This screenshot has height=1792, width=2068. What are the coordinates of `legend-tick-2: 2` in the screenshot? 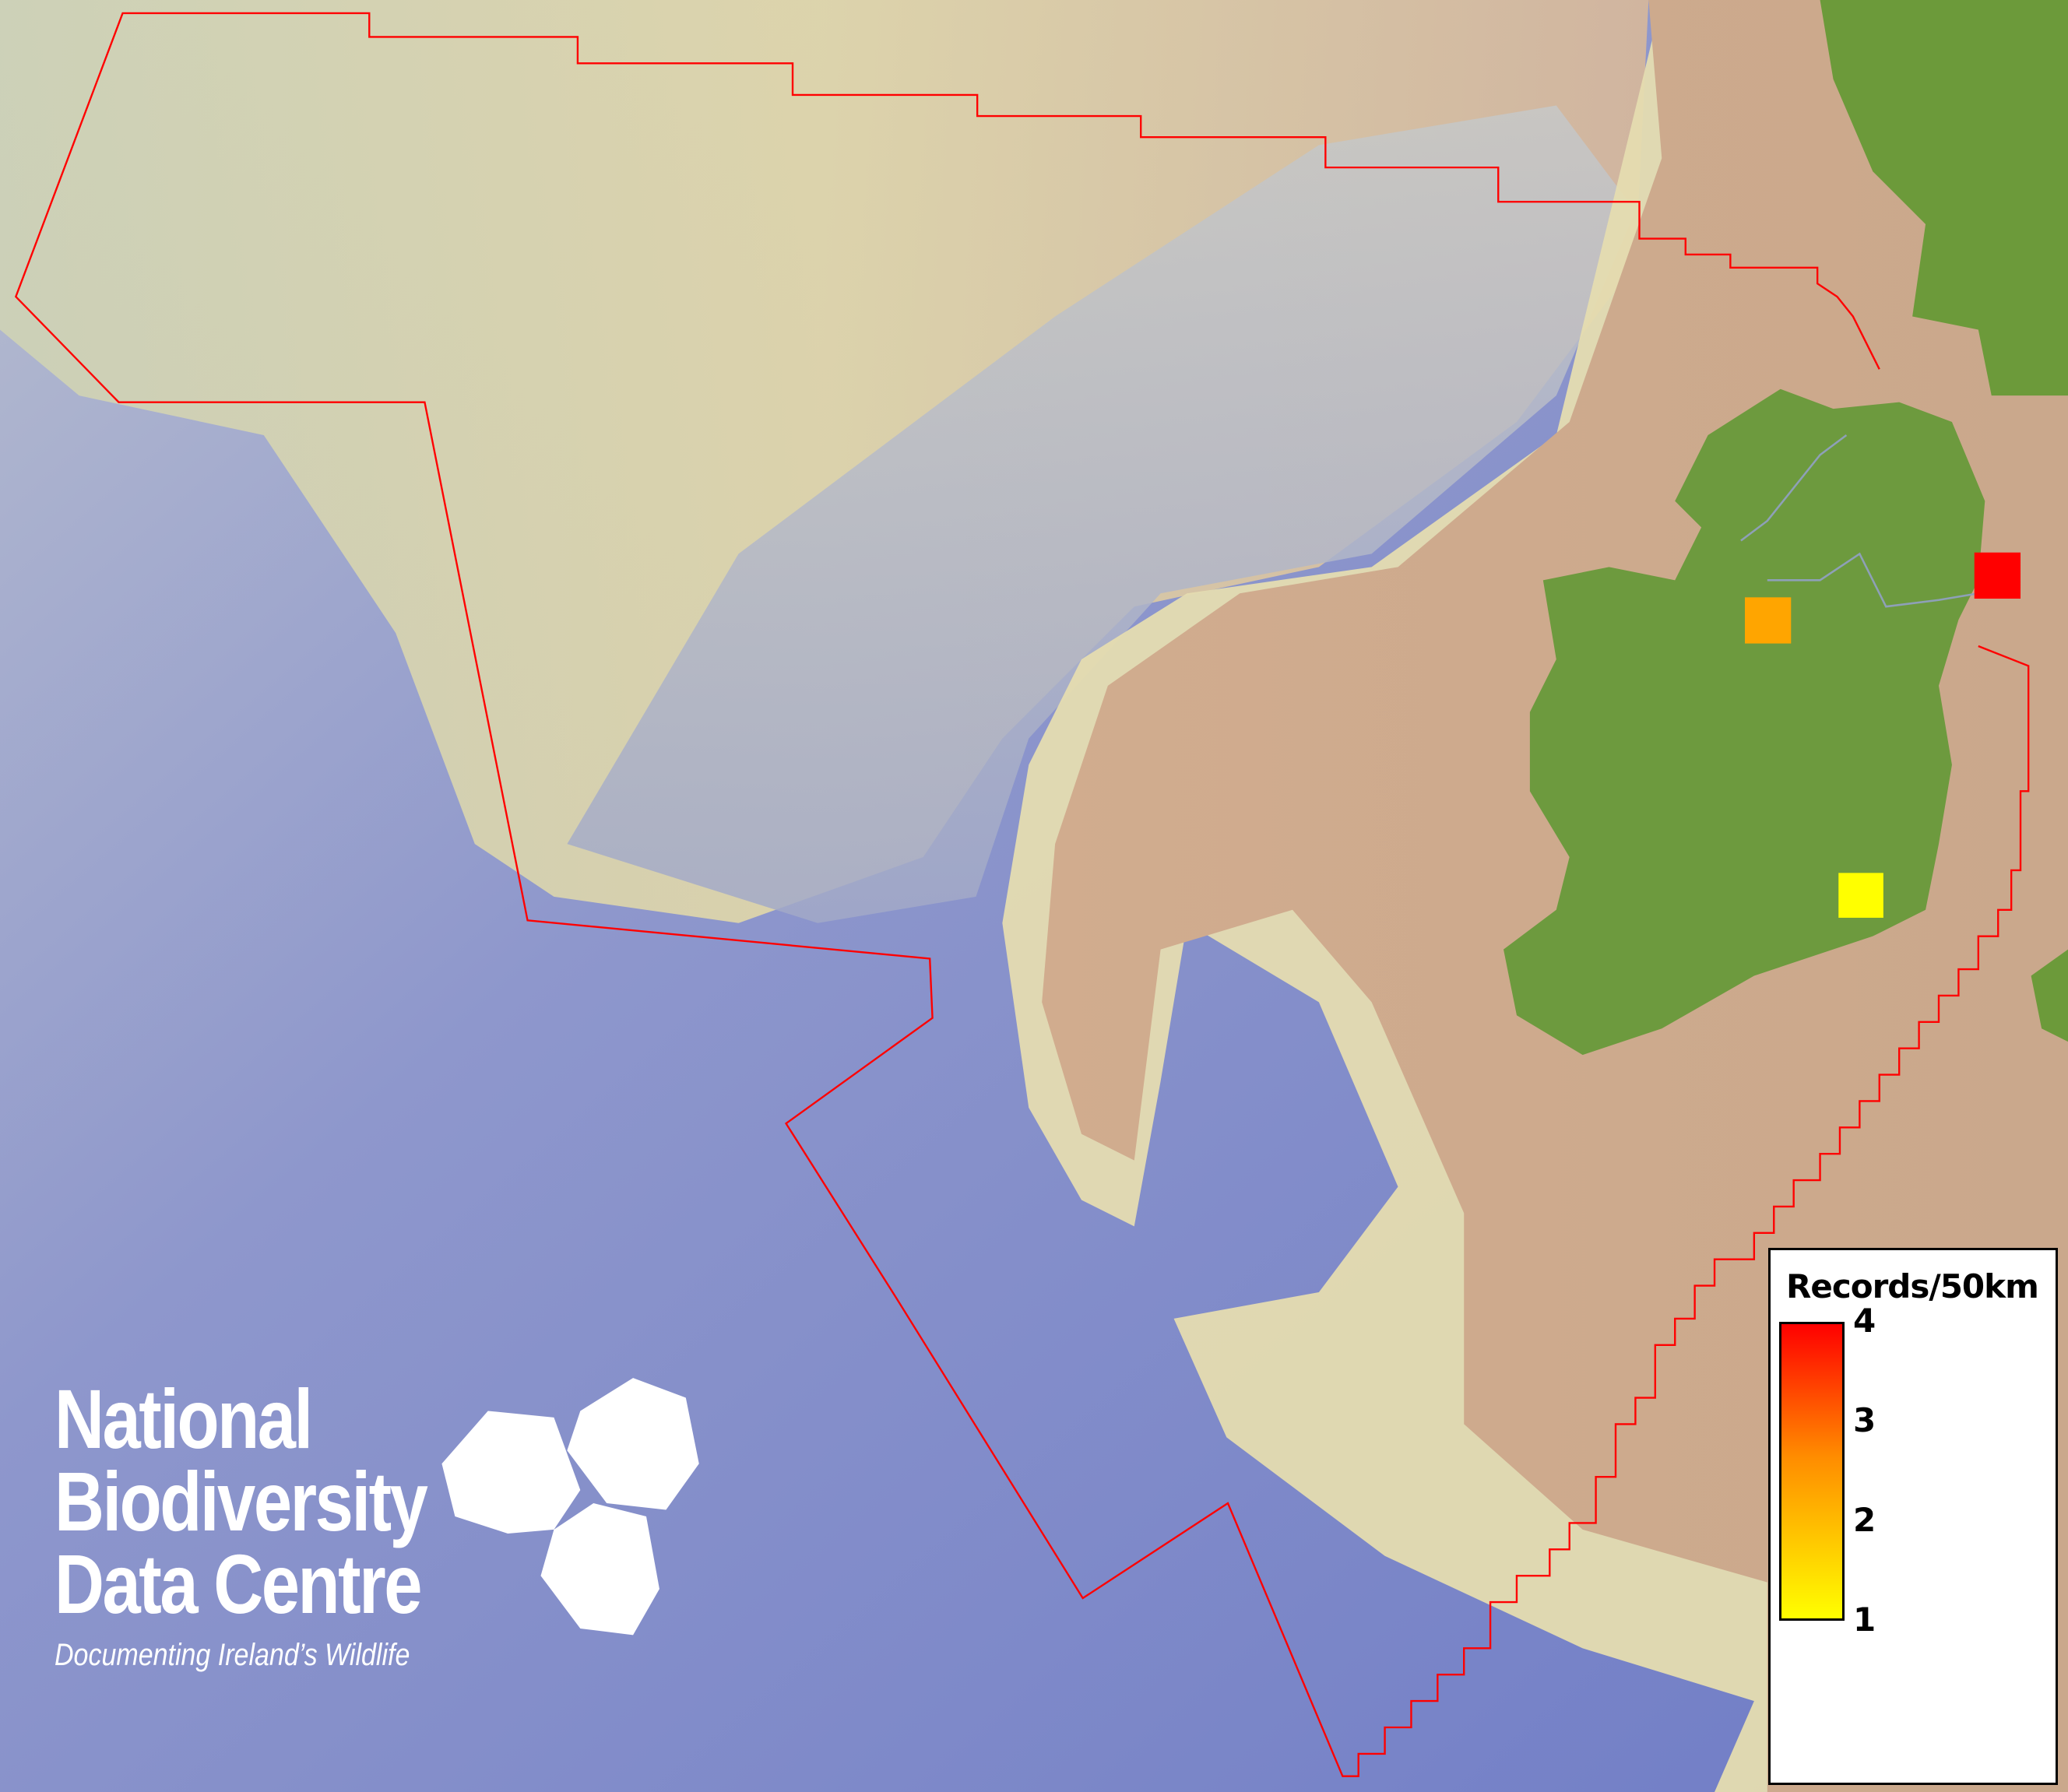 It's located at (1864, 1520).